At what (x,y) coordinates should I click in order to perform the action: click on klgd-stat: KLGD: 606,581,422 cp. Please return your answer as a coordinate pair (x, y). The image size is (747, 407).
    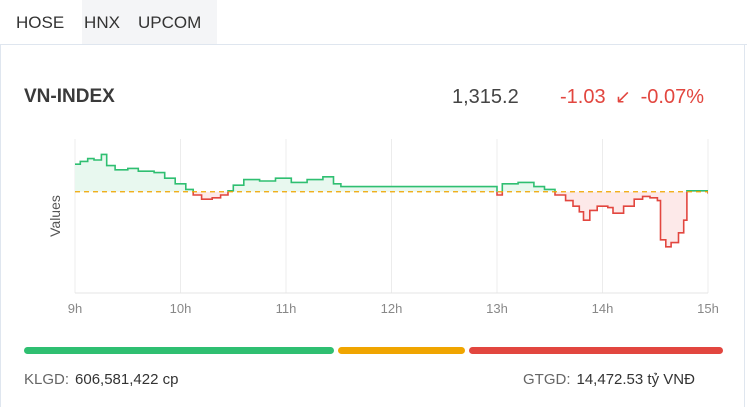
    Looking at the image, I should click on (101, 379).